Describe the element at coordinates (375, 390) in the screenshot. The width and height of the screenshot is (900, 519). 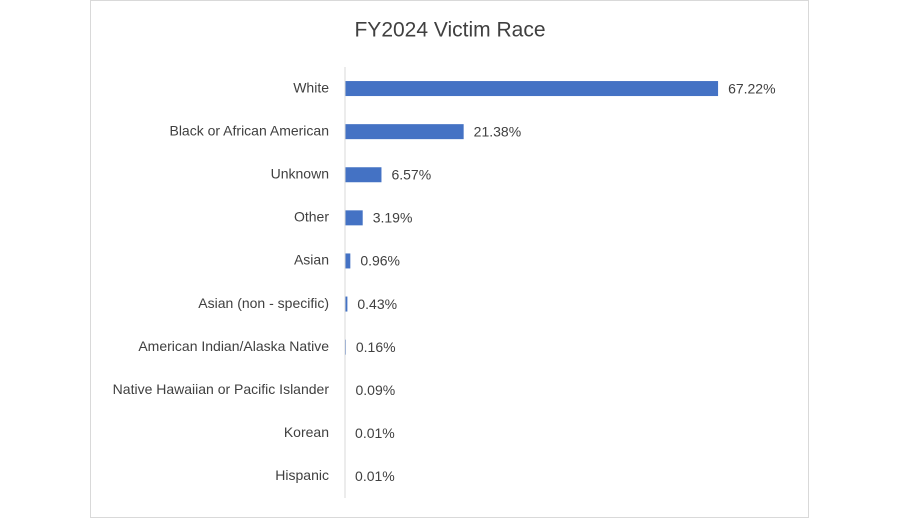
I see `value-label: 0.09%` at that location.